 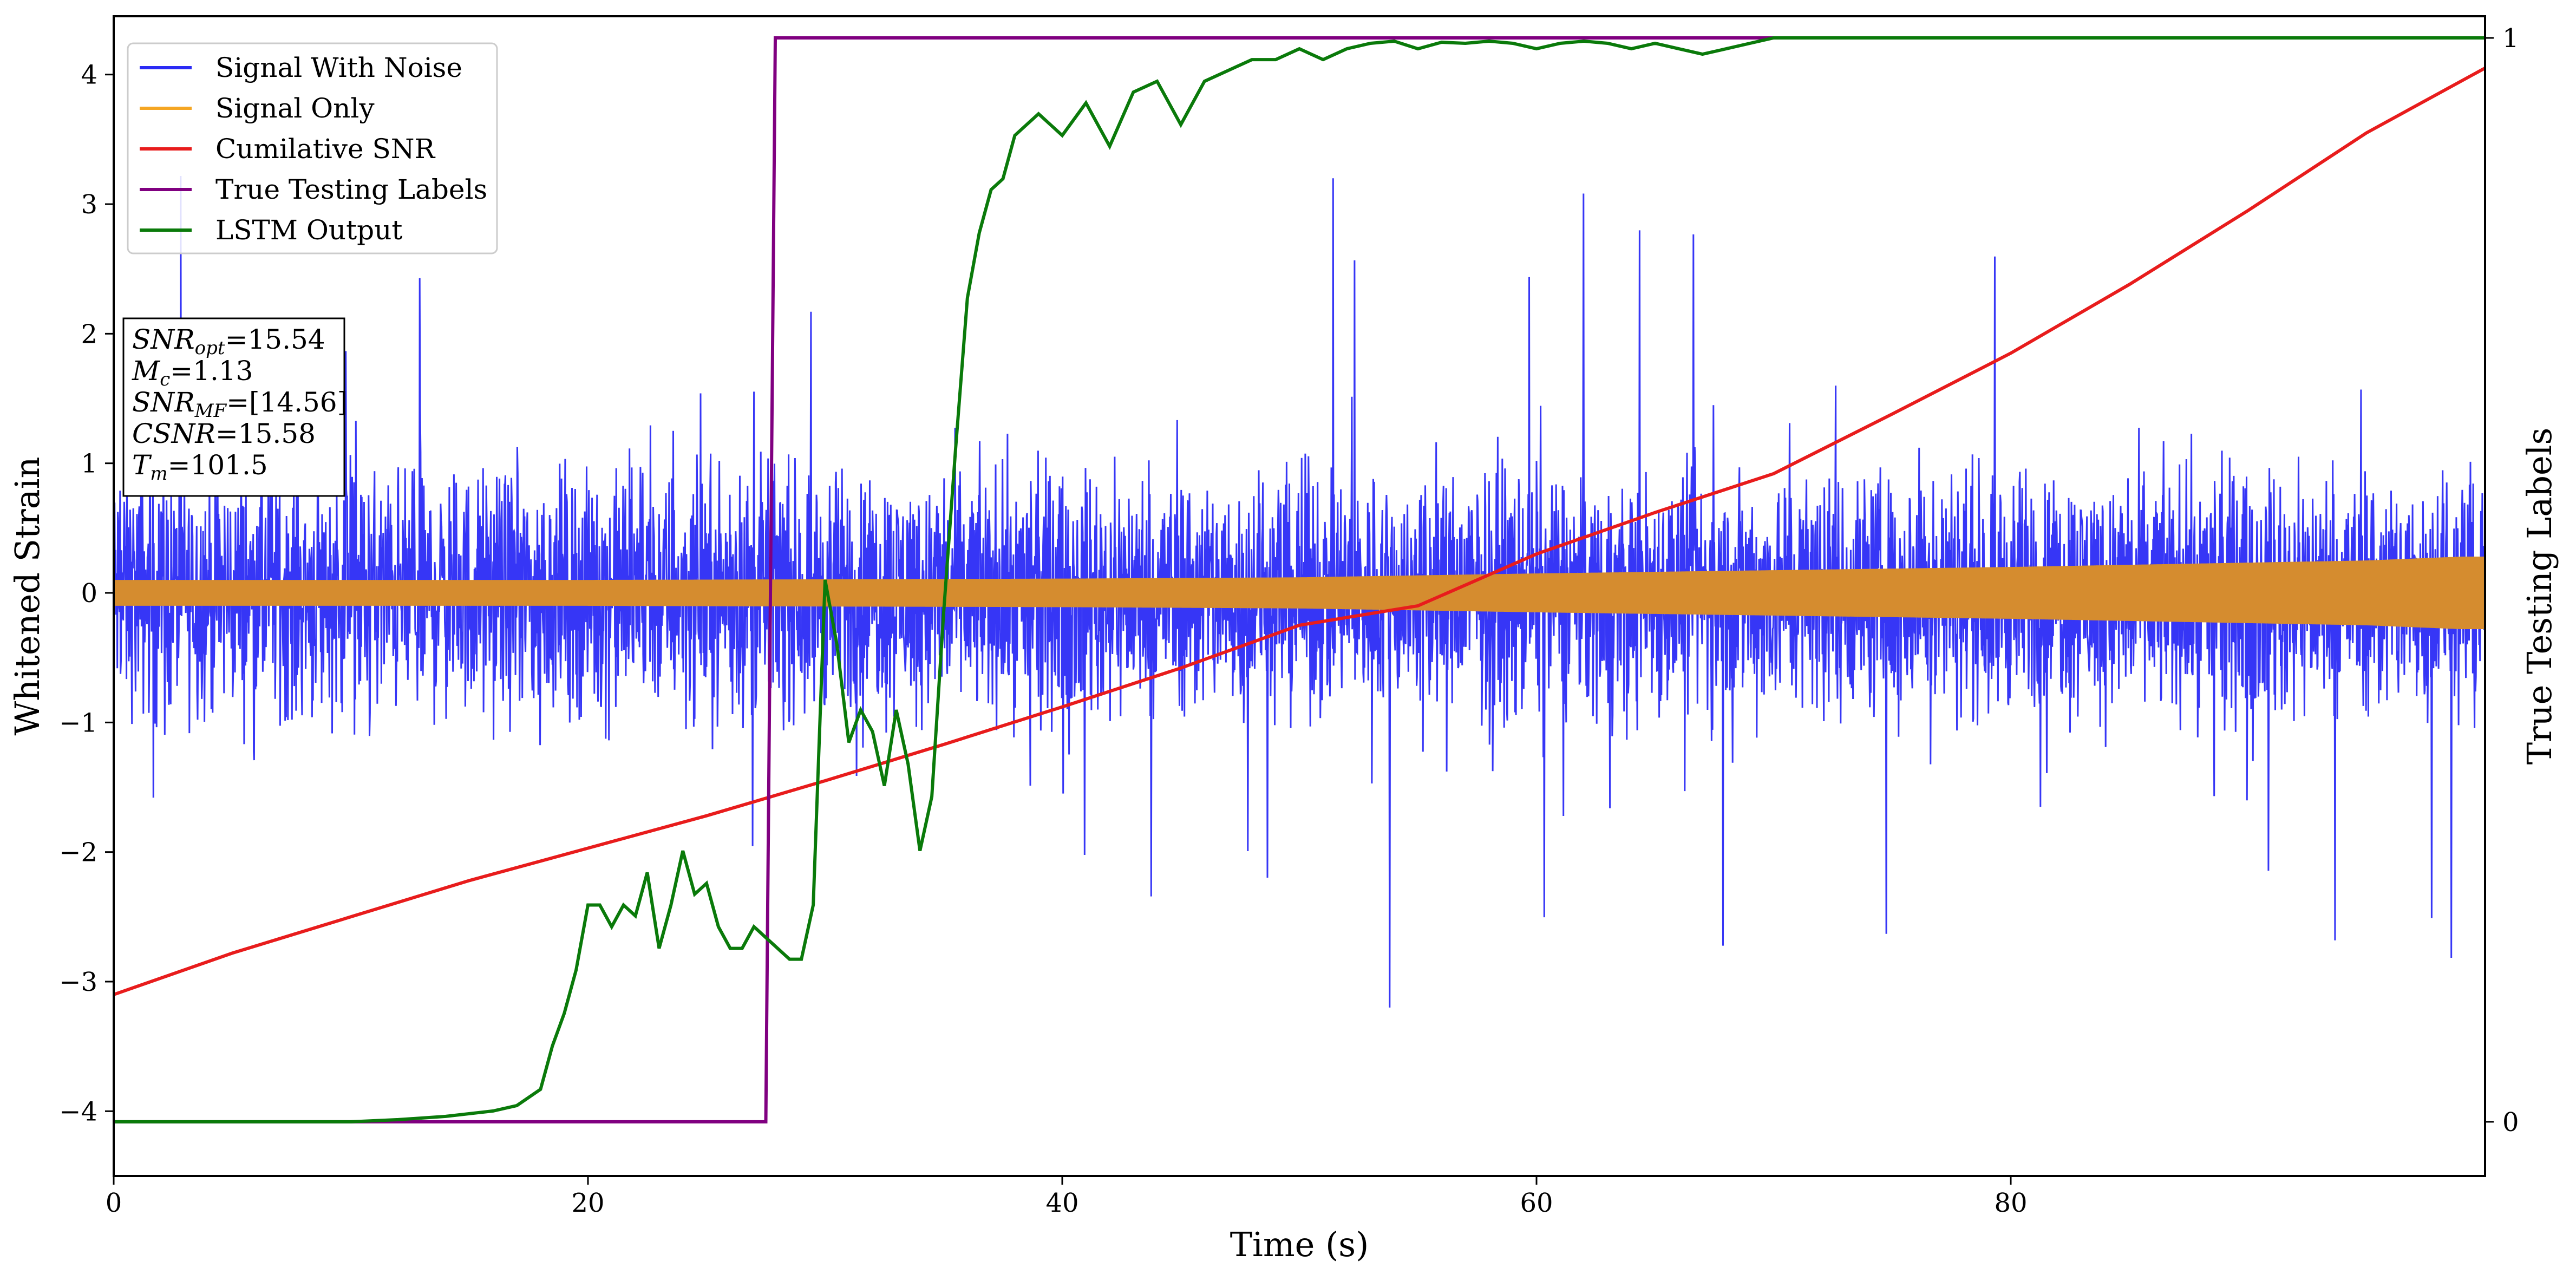 What do you see at coordinates (2010, 1203) in the screenshot?
I see `x-tick-label: 80` at bounding box center [2010, 1203].